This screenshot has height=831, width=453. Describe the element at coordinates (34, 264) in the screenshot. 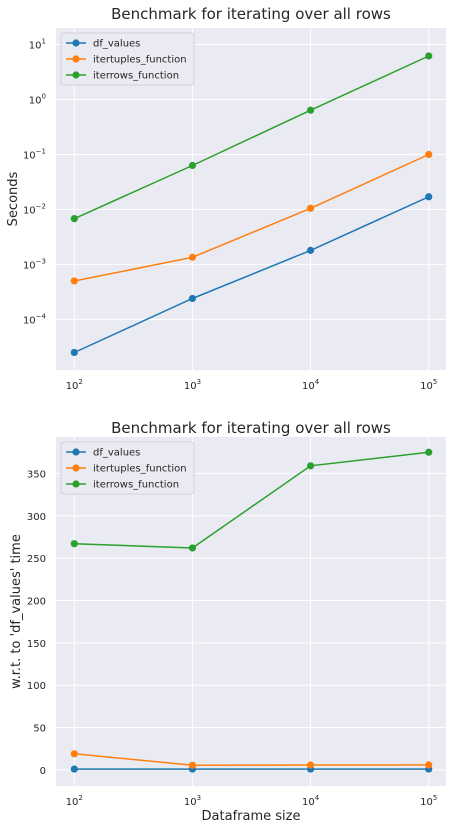

I see `y-tick-label: 10−3` at that location.